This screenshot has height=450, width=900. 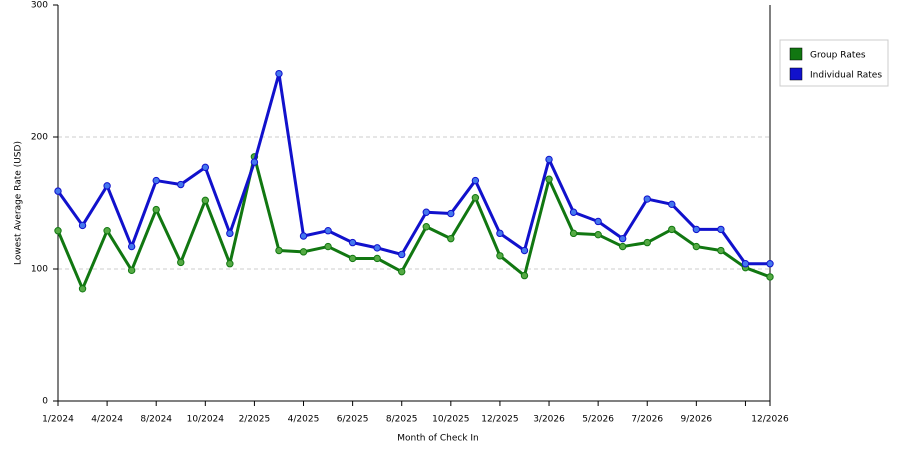 What do you see at coordinates (255, 420) in the screenshot?
I see `x-tick-label: 2/2025` at bounding box center [255, 420].